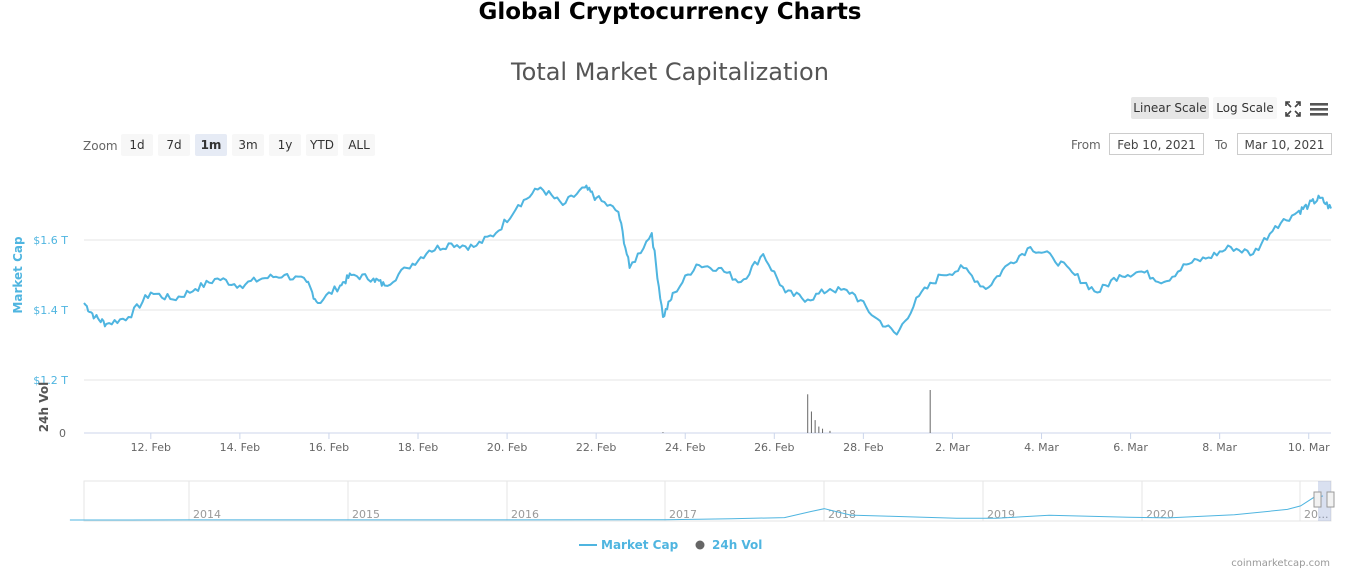 Image resolution: width=1358 pixels, height=577 pixels. Describe the element at coordinates (1280, 563) in the screenshot. I see `credit-link: coinmarketcap.com` at that location.